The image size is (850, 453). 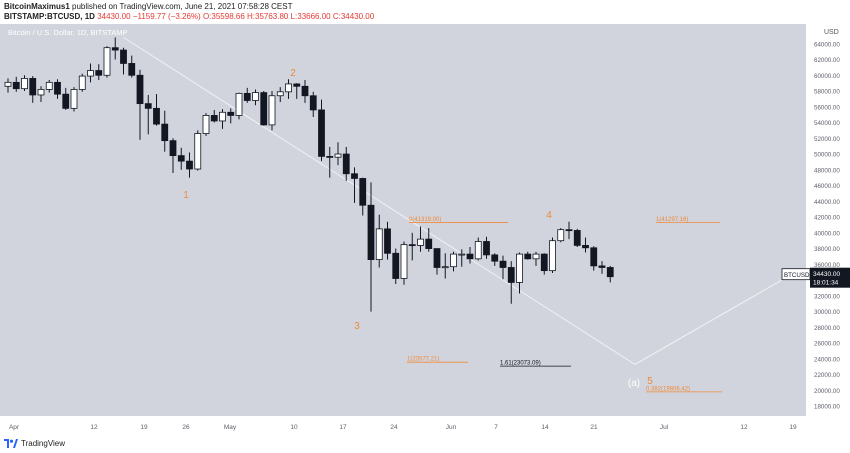 What do you see at coordinates (827, 233) in the screenshot?
I see `y-tick-label: 40000.00` at bounding box center [827, 233].